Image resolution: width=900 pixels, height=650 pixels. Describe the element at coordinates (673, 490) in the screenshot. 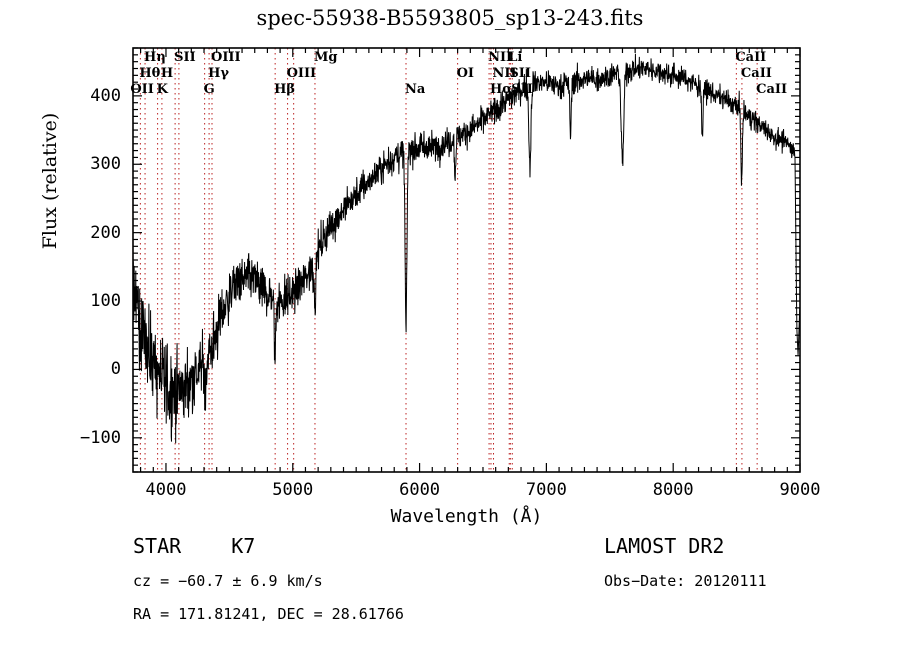

I see `x-tick-label: 8000` at that location.